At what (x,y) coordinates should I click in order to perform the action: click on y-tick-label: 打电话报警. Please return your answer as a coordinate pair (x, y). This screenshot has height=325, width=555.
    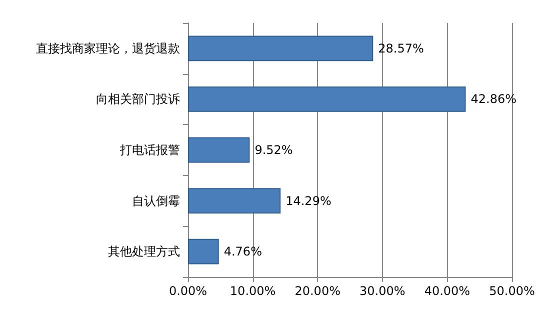
    Looking at the image, I should click on (149, 150).